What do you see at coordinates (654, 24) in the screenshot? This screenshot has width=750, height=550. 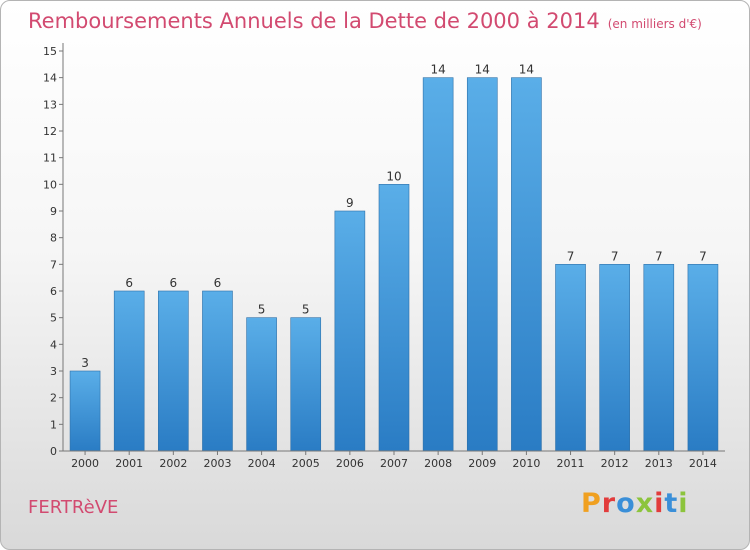 I see `chart-unit: (en milliers d'€)` at bounding box center [654, 24].